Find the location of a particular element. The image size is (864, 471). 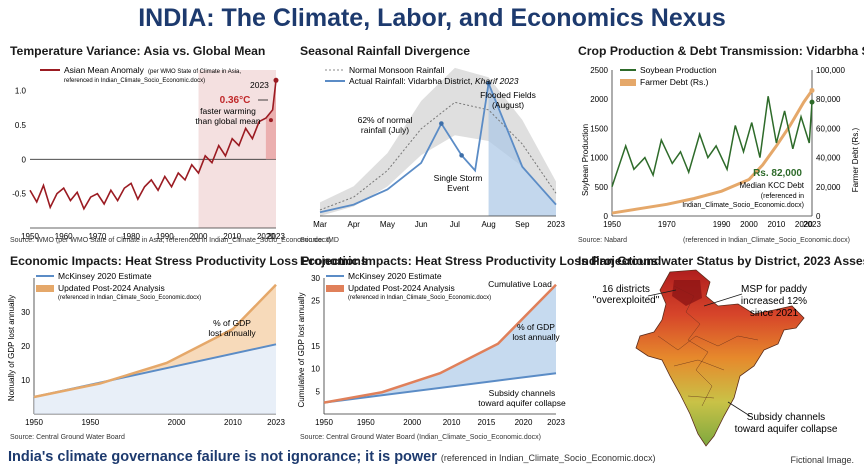

annotation-value: 0.36°C is located at coordinates (235, 100).